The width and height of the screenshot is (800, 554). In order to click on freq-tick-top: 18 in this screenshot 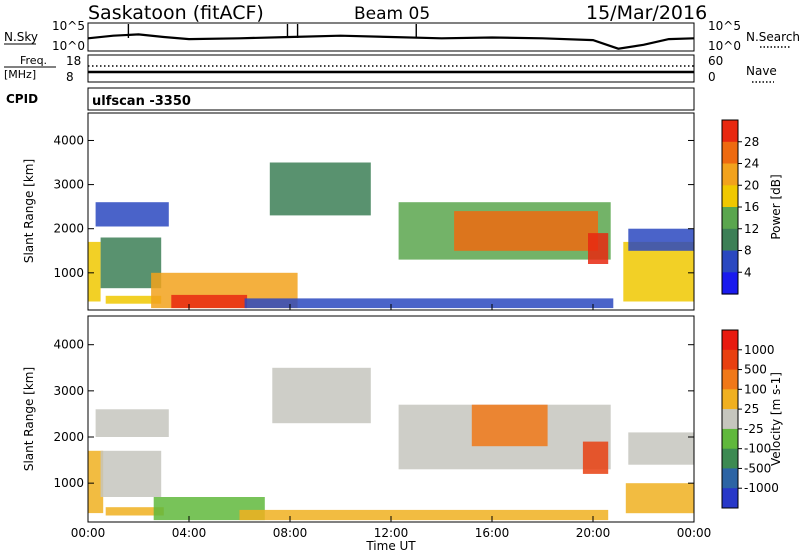, I will do `click(73, 61)`.